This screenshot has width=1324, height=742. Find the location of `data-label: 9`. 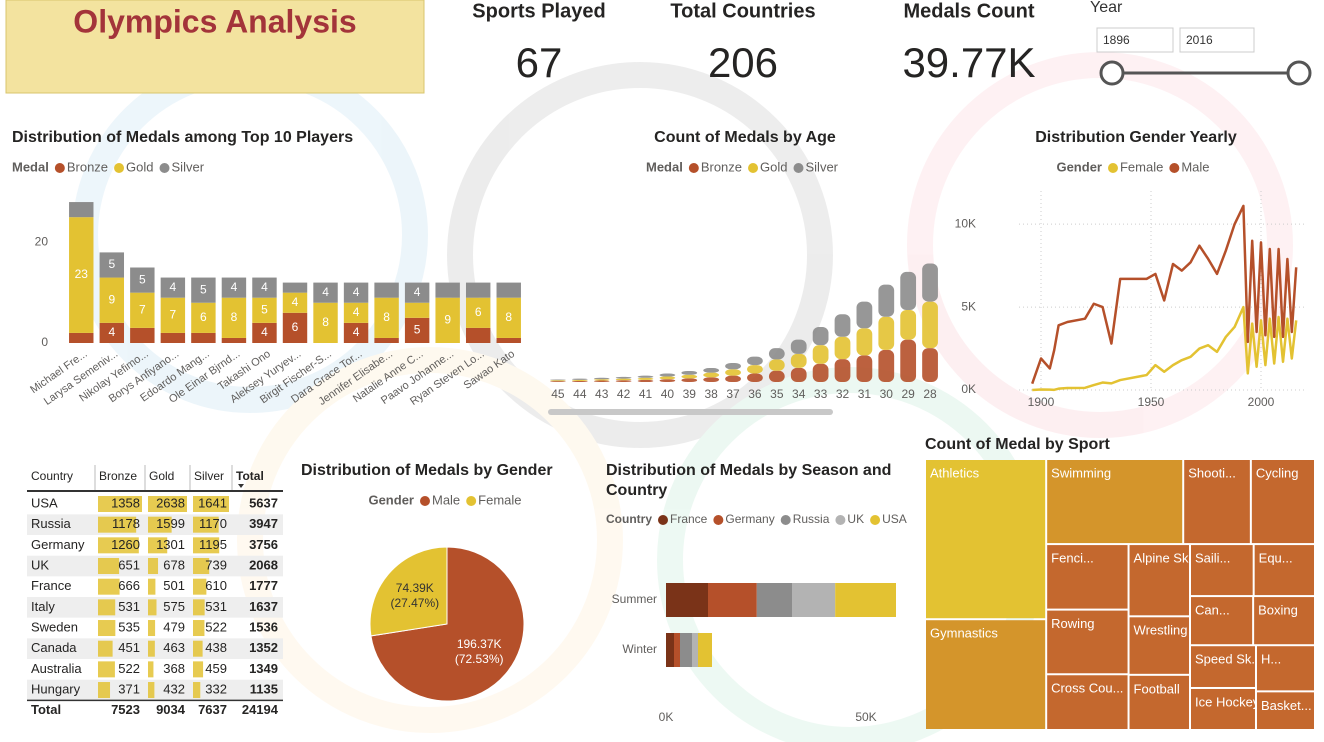

data-label: 9 is located at coordinates (447, 320).